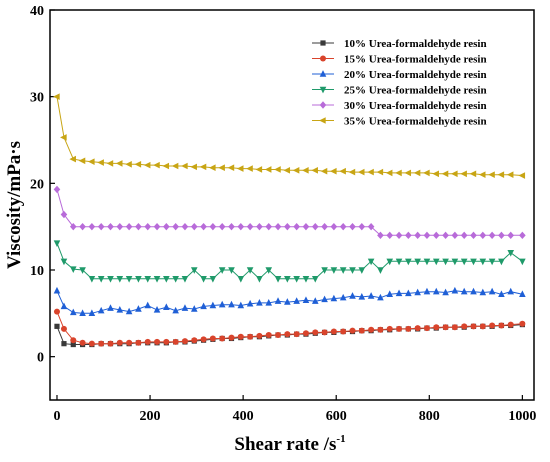 The image size is (550, 462). What do you see at coordinates (415, 75) in the screenshot?
I see `legend-label: 20% Urea-formaldehyde resin` at bounding box center [415, 75].